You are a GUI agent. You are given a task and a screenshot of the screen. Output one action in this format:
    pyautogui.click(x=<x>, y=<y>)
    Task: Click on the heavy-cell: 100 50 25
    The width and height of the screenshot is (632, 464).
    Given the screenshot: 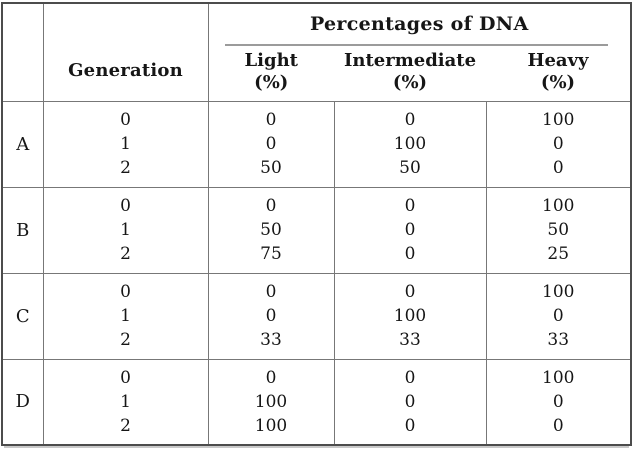 What is the action you would take?
    pyautogui.click(x=558, y=230)
    